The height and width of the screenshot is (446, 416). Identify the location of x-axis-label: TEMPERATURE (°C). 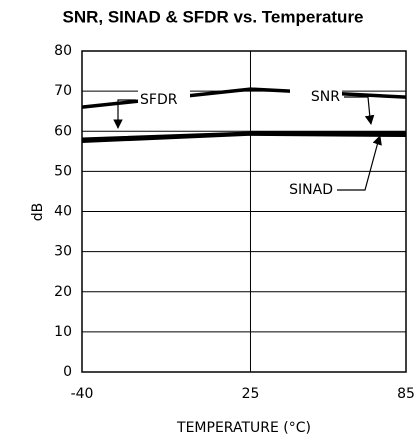
(243, 428).